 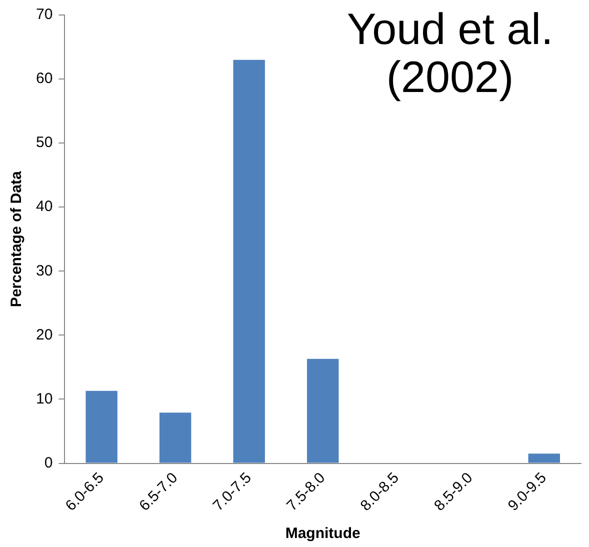 What do you see at coordinates (44, 15) in the screenshot?
I see `y-tick-label: 70` at bounding box center [44, 15].